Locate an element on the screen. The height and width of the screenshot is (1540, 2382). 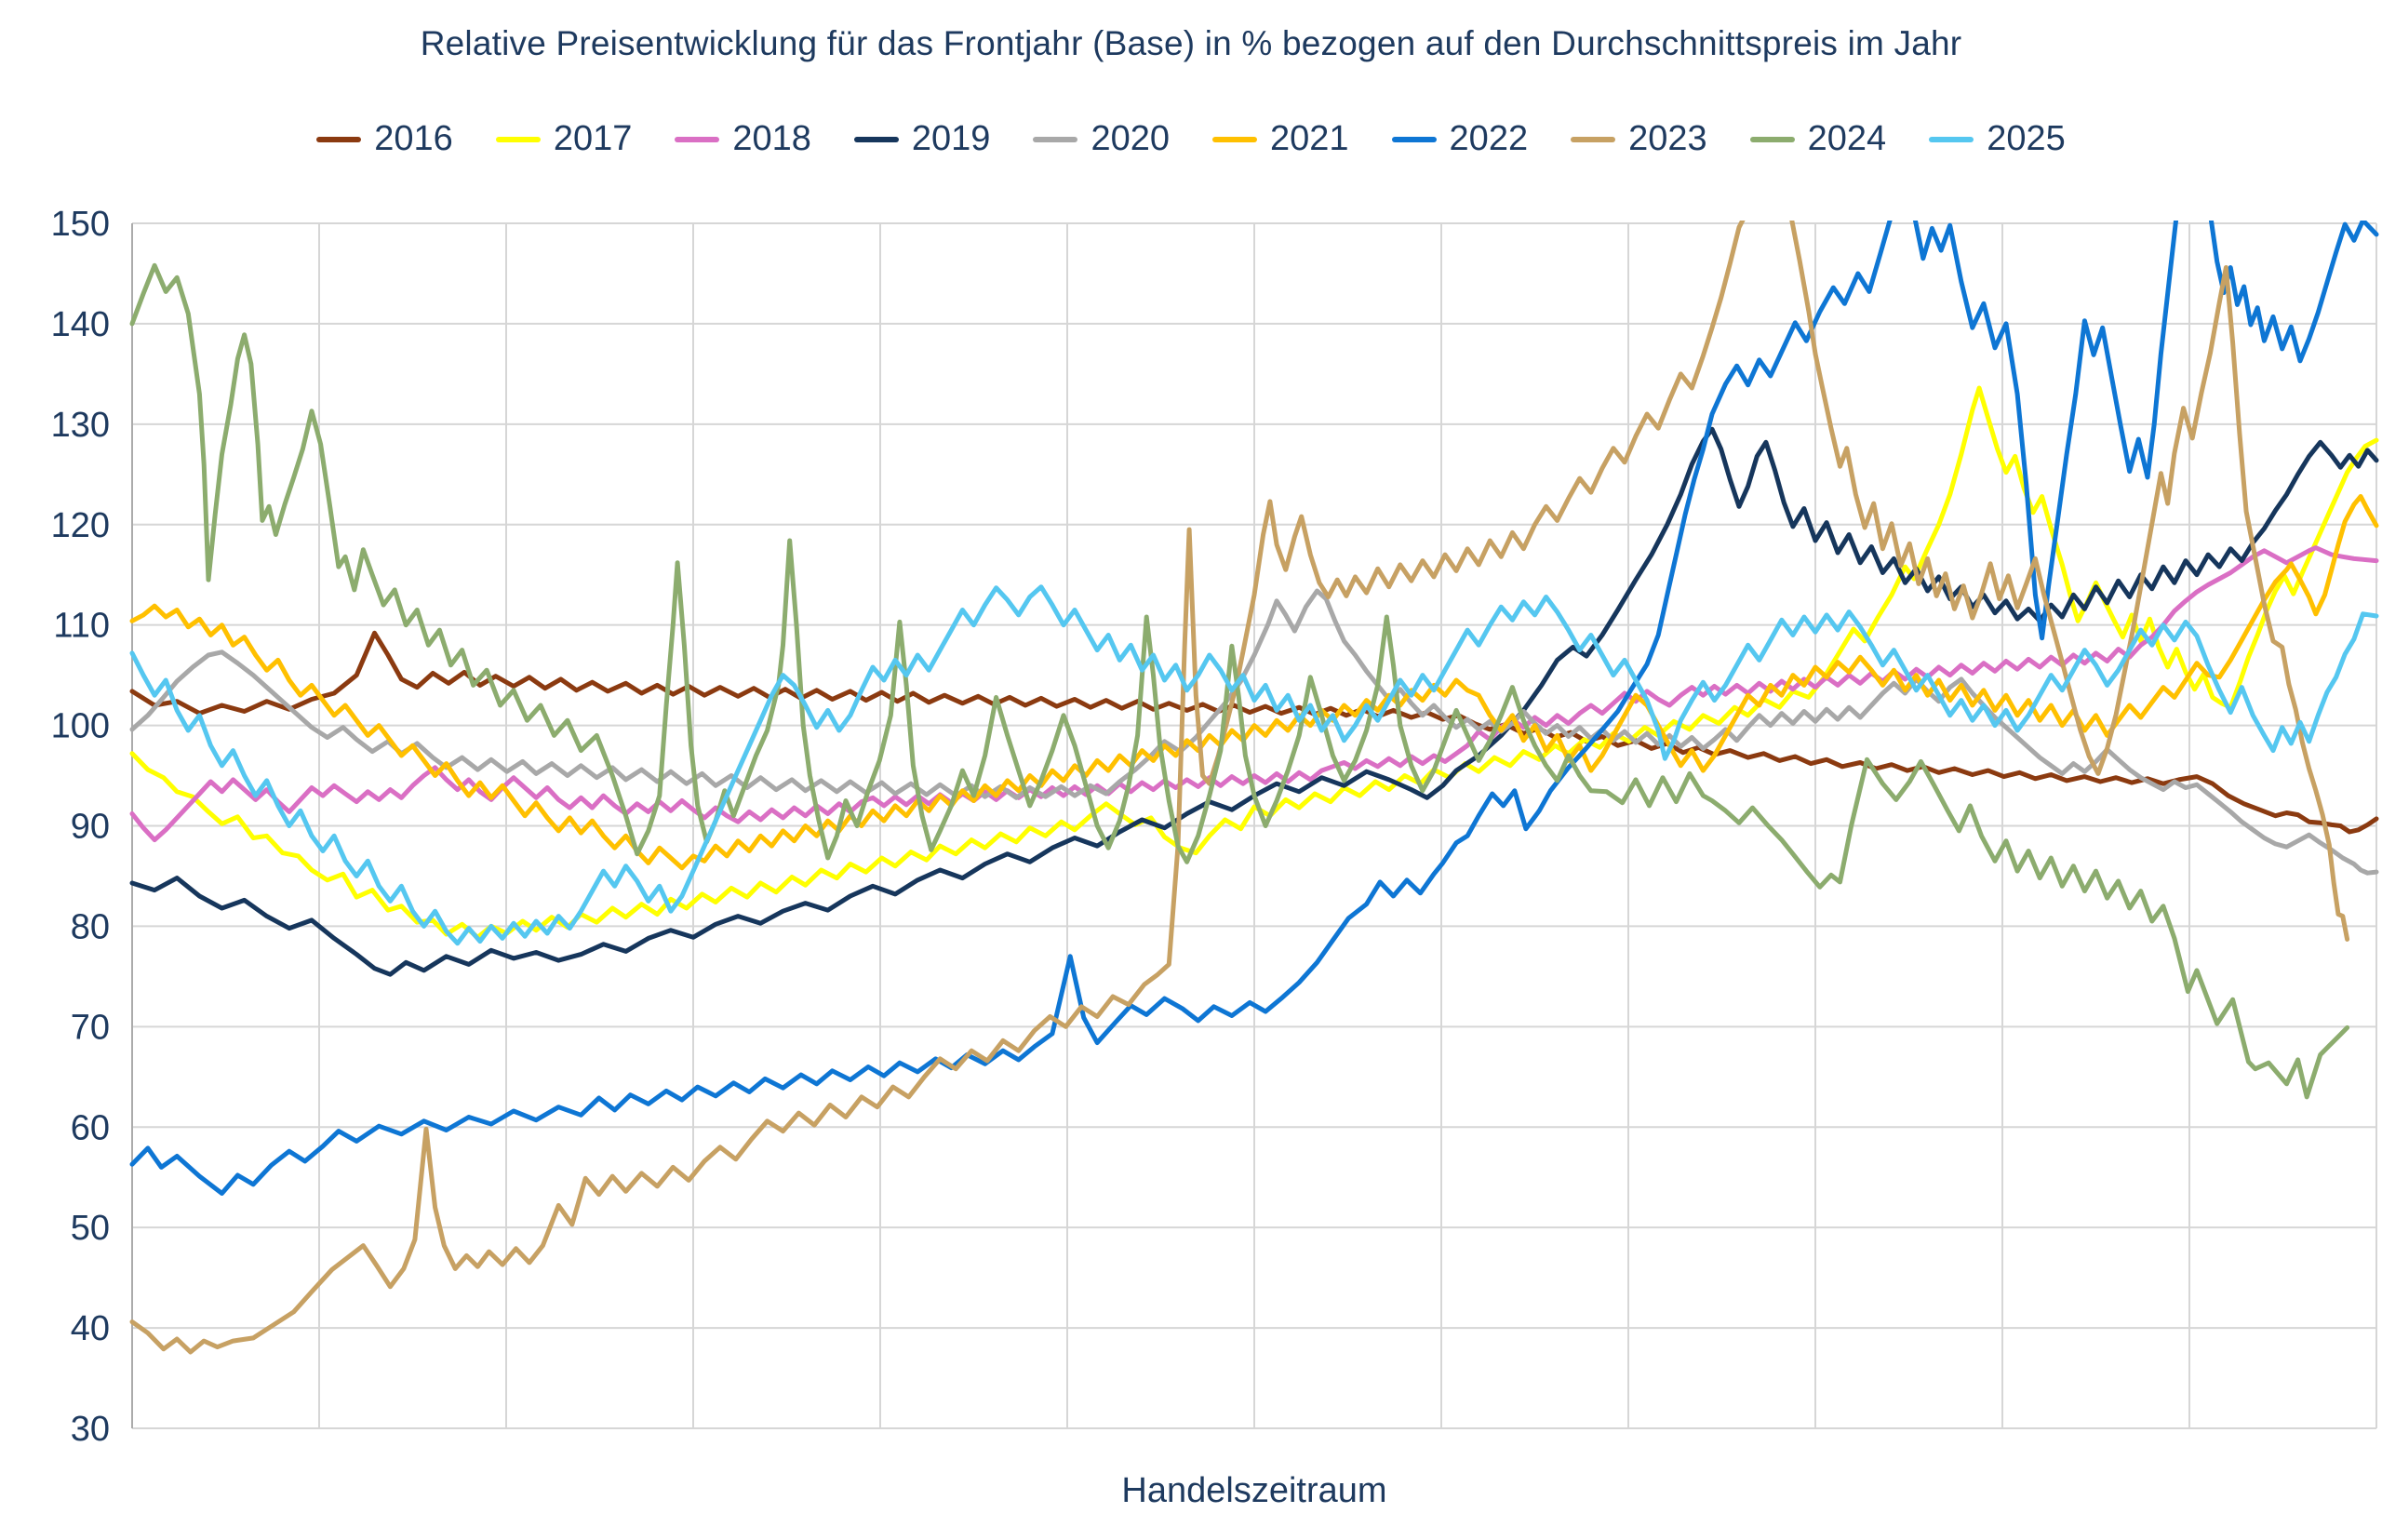
legend-item-2019: 2019 is located at coordinates (922, 139).